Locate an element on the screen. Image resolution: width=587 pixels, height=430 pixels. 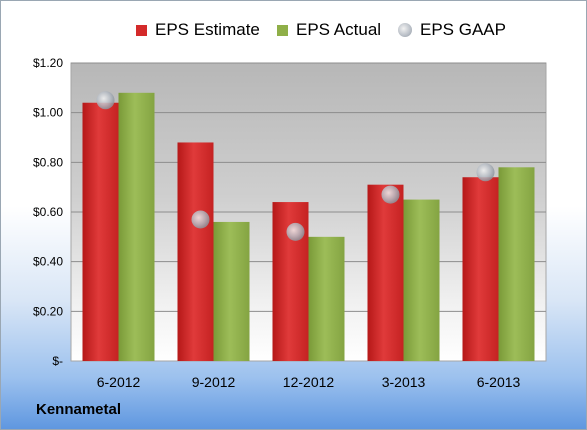
x-tick-label: 12-2012 is located at coordinates (309, 382).